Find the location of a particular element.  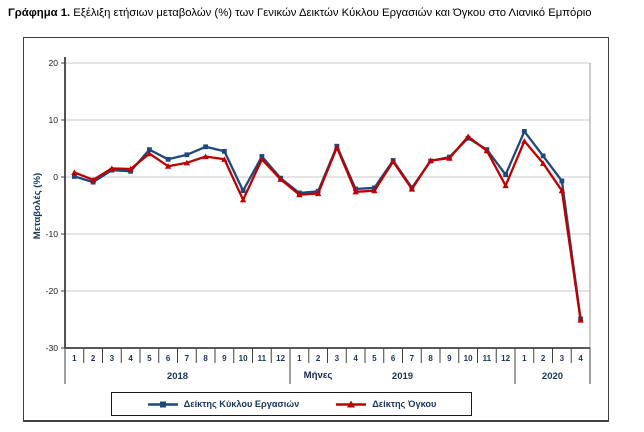

year-label: 2020 is located at coordinates (552, 376).